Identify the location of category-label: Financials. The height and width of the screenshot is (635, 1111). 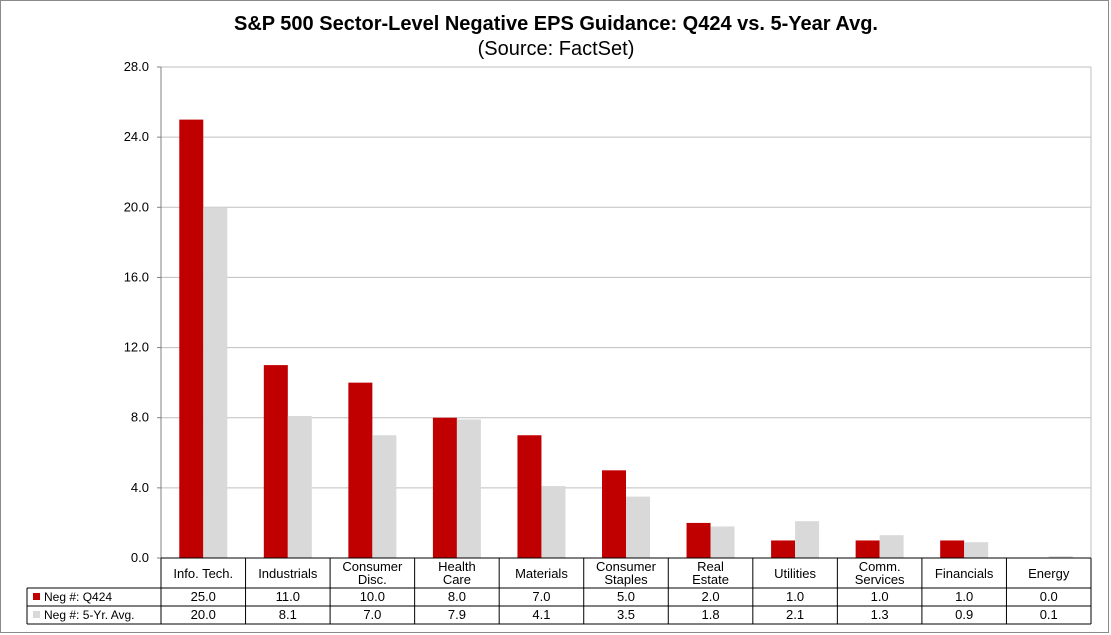
(964, 573).